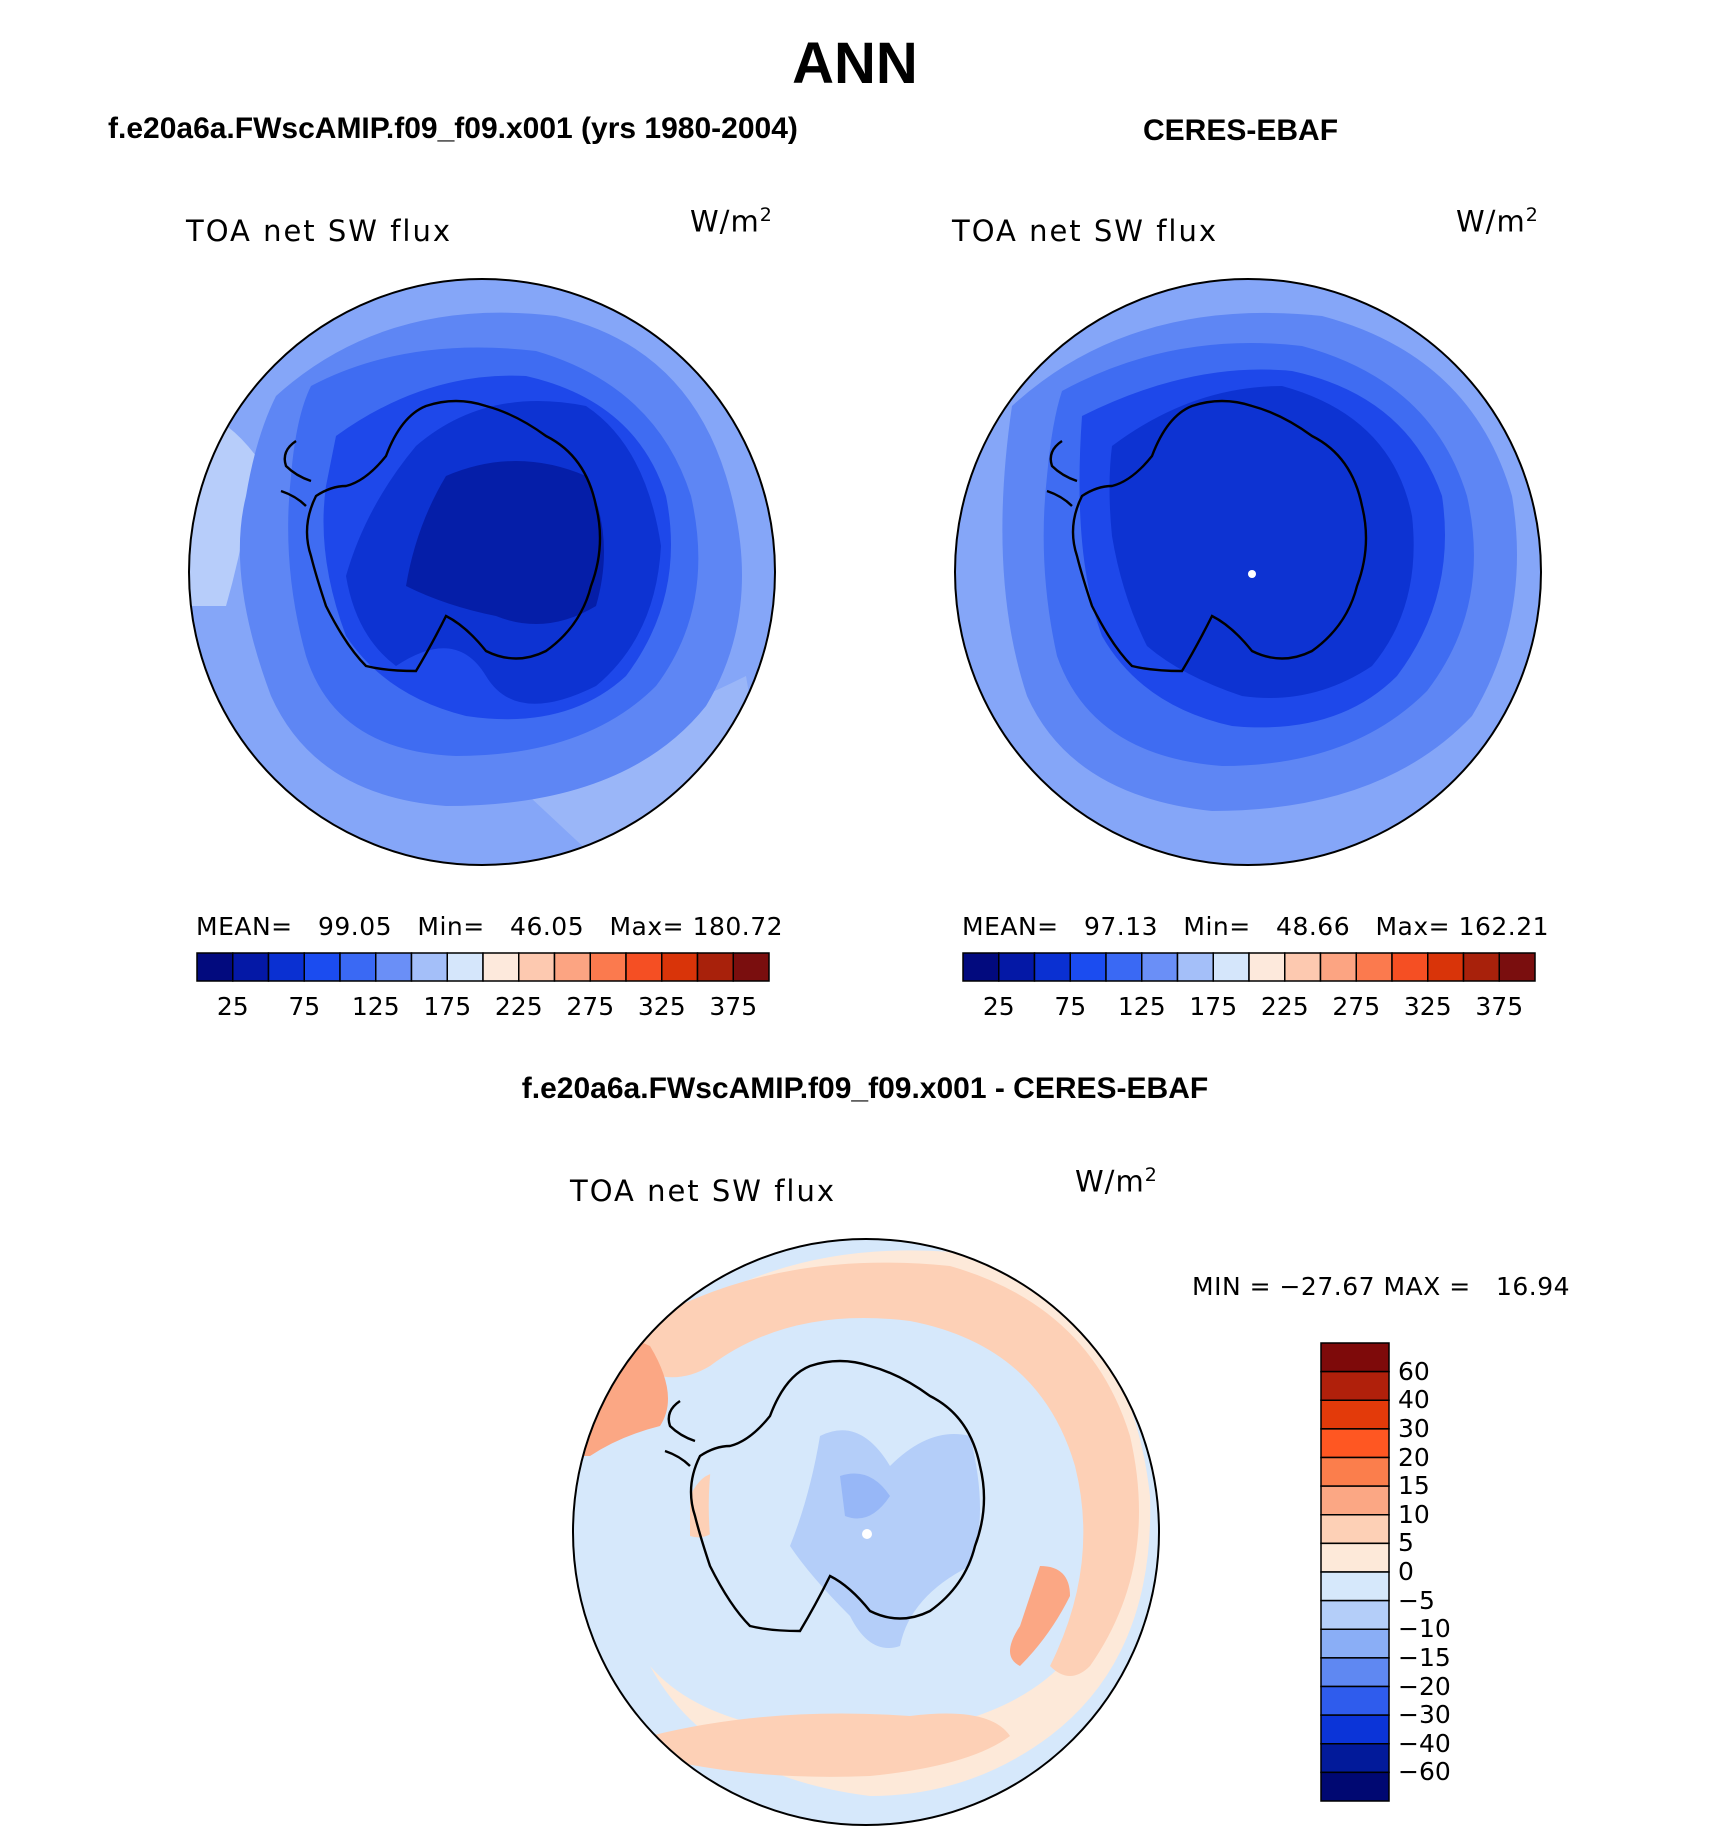  Describe the element at coordinates (1085, 231) in the screenshot. I see `panel-2-variable-label: TOA net SW flux` at that location.